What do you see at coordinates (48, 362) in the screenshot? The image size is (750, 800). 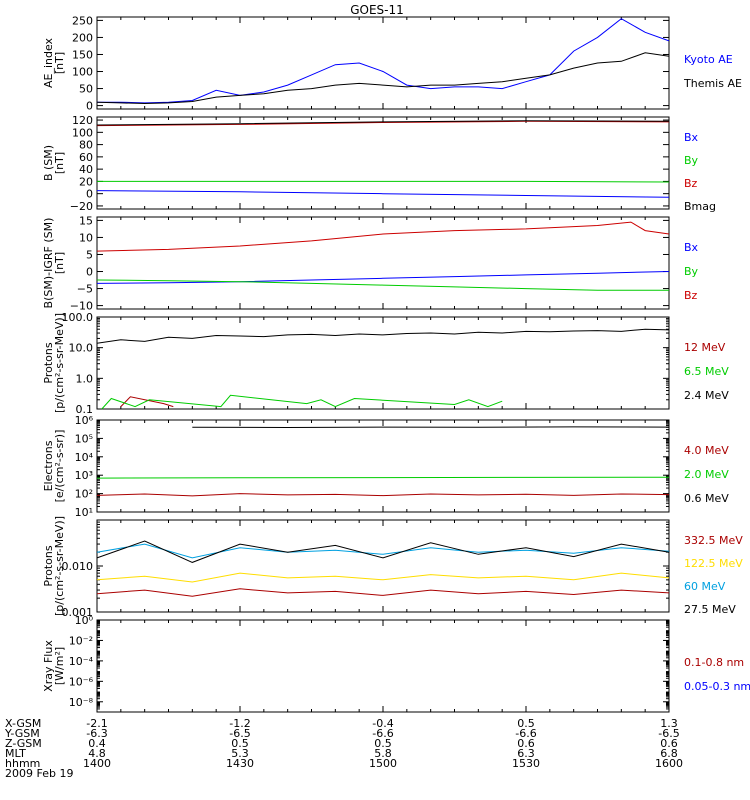 I see `y-axis-label: Protons` at bounding box center [48, 362].